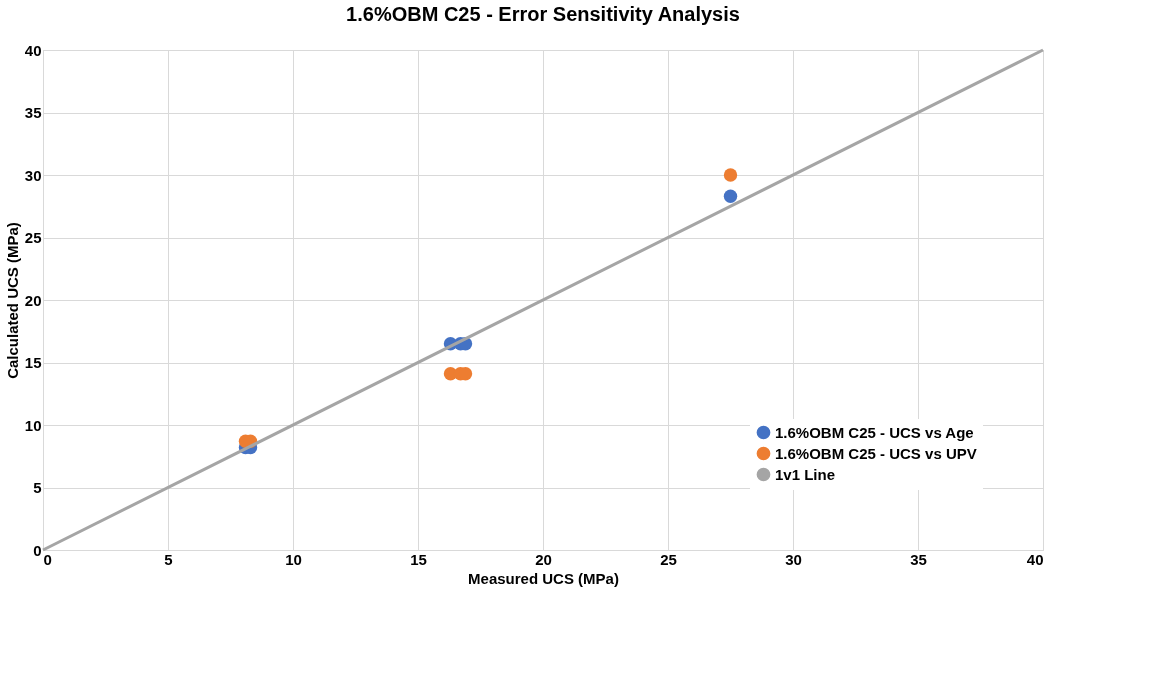 This screenshot has height=684, width=1167. I want to click on x-tick-label: 35, so click(918, 559).